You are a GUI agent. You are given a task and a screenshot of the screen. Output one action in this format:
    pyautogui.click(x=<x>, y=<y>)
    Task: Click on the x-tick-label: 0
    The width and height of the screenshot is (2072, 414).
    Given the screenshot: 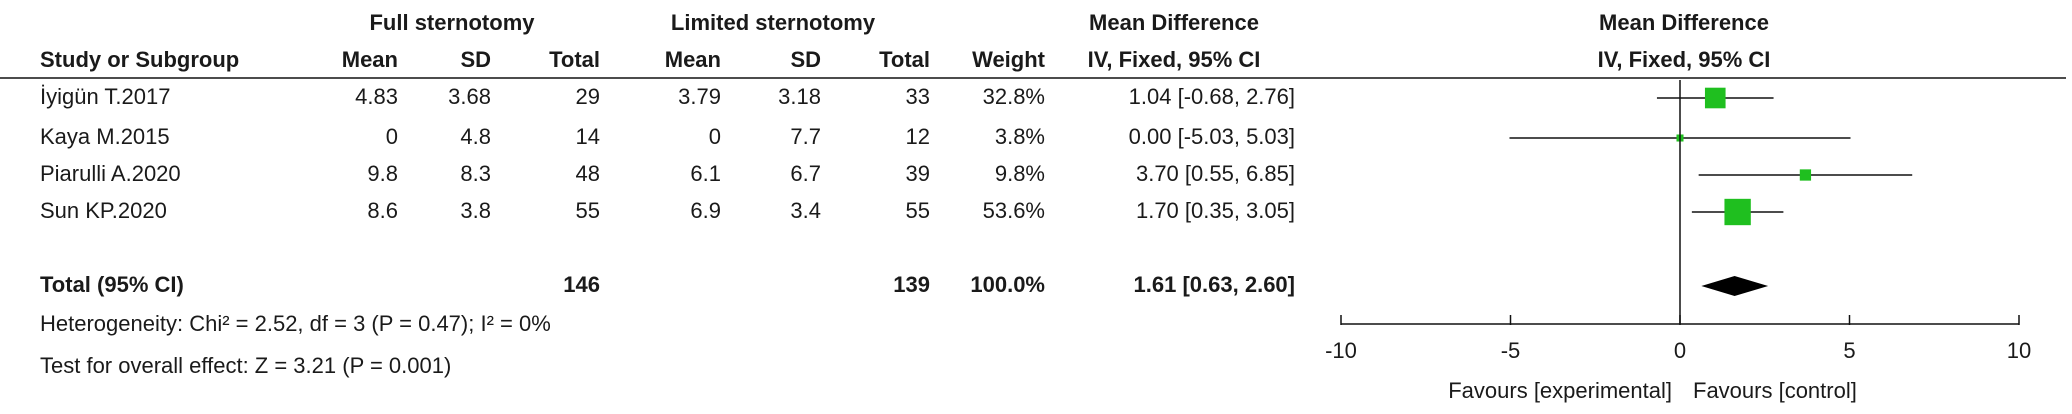 What is the action you would take?
    pyautogui.click(x=1680, y=350)
    